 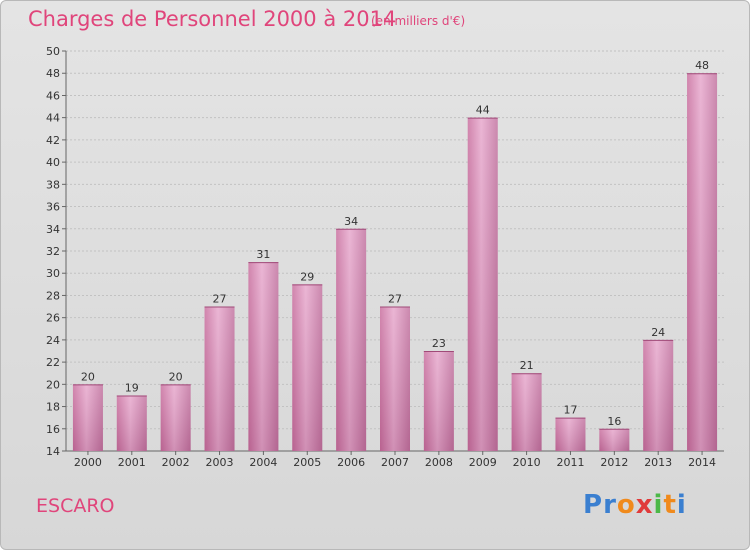 What do you see at coordinates (395, 462) in the screenshot?
I see `x-tick-label: 2007` at bounding box center [395, 462].